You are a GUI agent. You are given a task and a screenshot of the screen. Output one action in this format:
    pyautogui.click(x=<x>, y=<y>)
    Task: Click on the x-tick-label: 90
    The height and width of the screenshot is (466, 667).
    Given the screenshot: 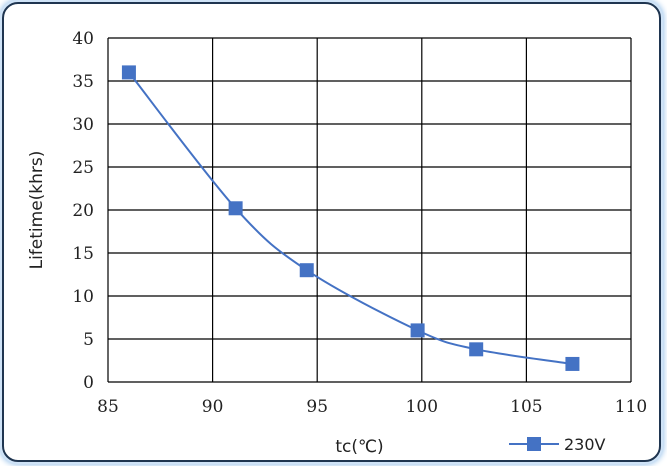 What is the action you would take?
    pyautogui.click(x=213, y=407)
    